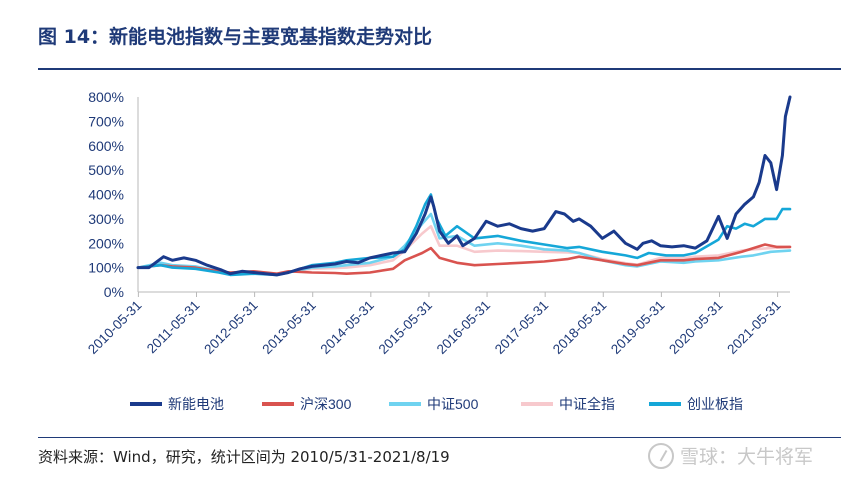 The width and height of the screenshot is (861, 482). What do you see at coordinates (587, 404) in the screenshot?
I see `legend-label: 中证全指` at bounding box center [587, 404].